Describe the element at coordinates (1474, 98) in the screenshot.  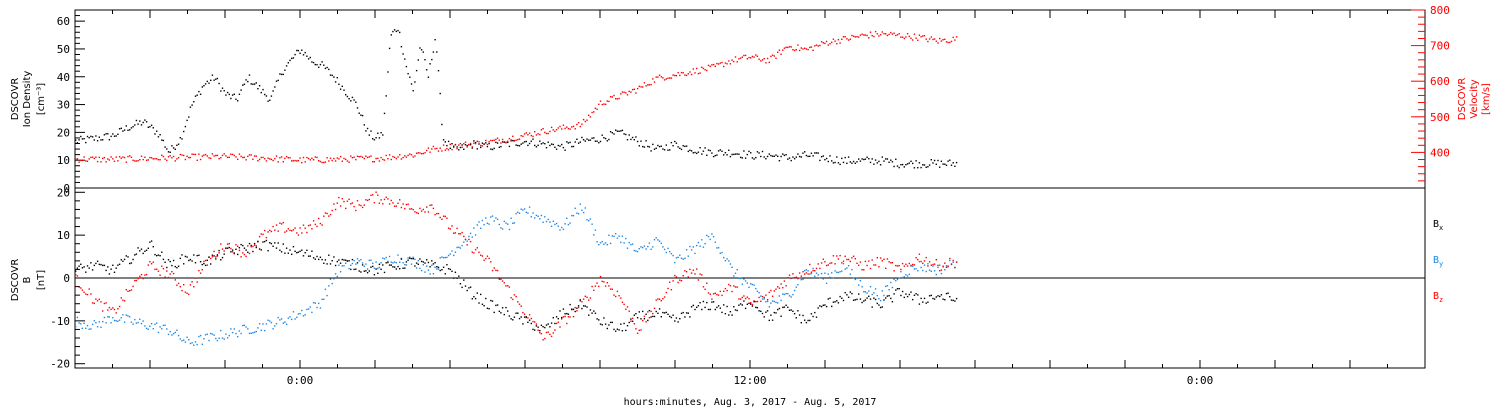
I see `velocity-axis-title-line2: Velocity` at that location.